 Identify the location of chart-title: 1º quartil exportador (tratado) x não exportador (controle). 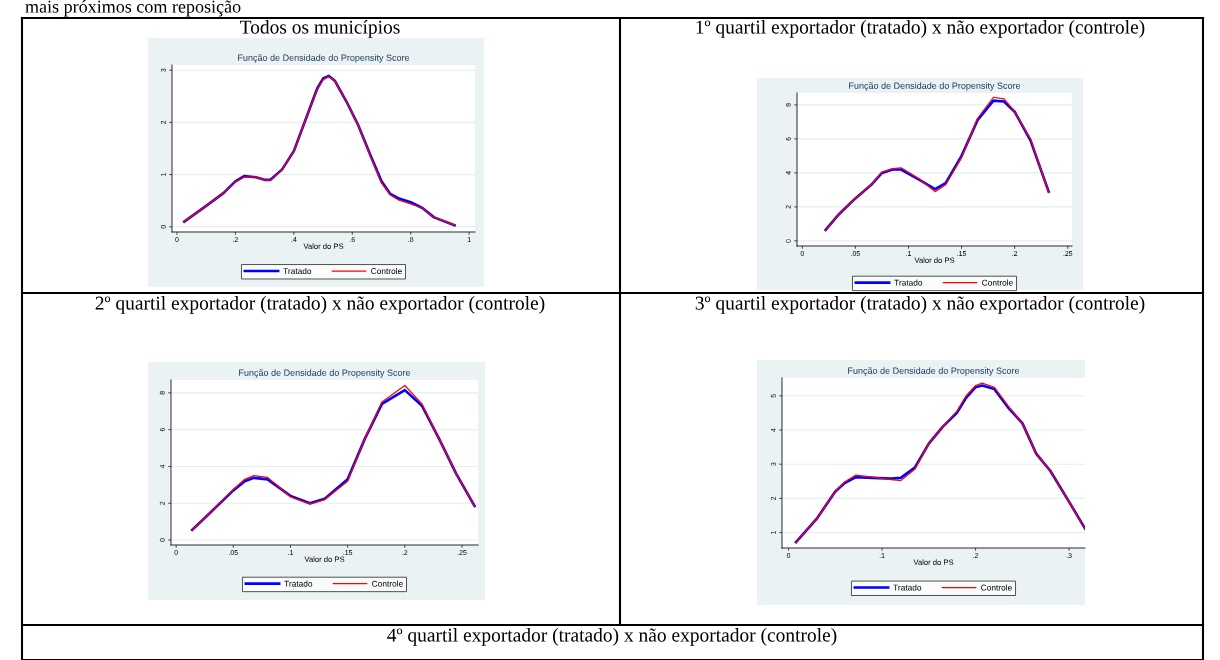
(920, 29).